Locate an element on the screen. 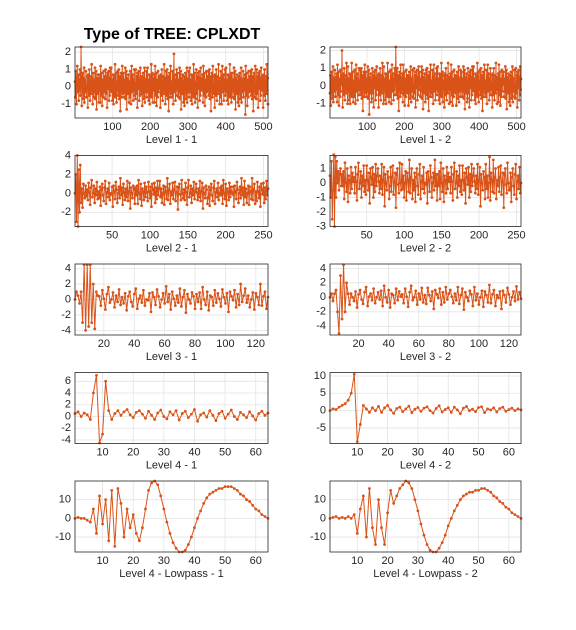  series is located at coordinates (171, 80).